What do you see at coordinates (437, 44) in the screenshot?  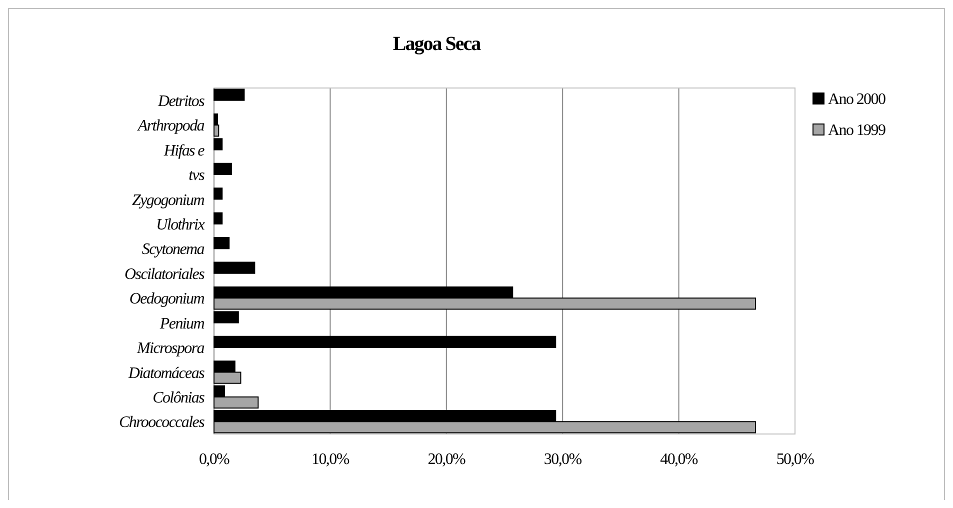 I see `chart-title: Lagoa Seca` at bounding box center [437, 44].